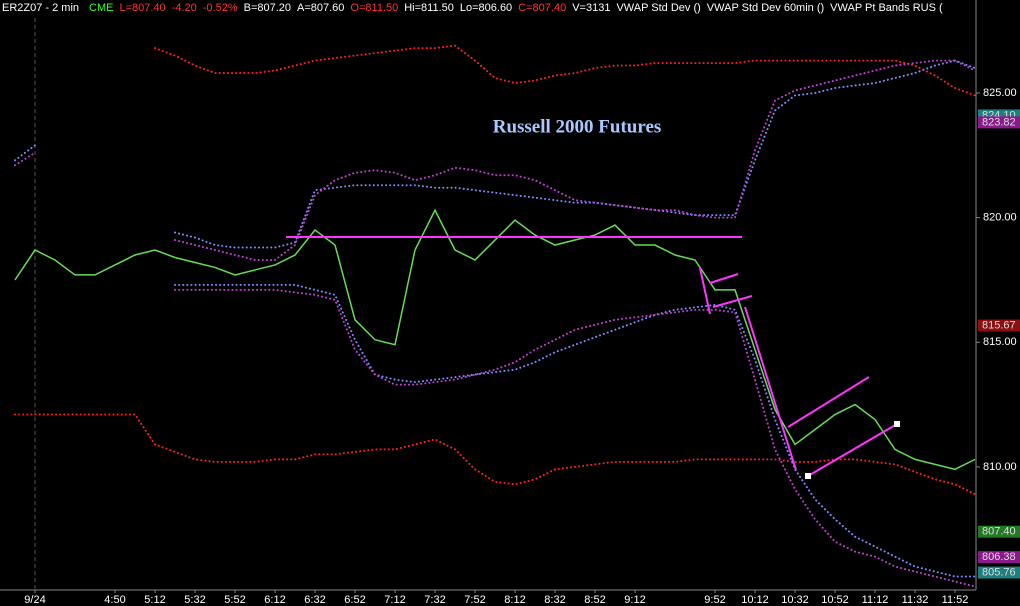  Describe the element at coordinates (591, 8) in the screenshot. I see `header-item: V=3131` at that location.